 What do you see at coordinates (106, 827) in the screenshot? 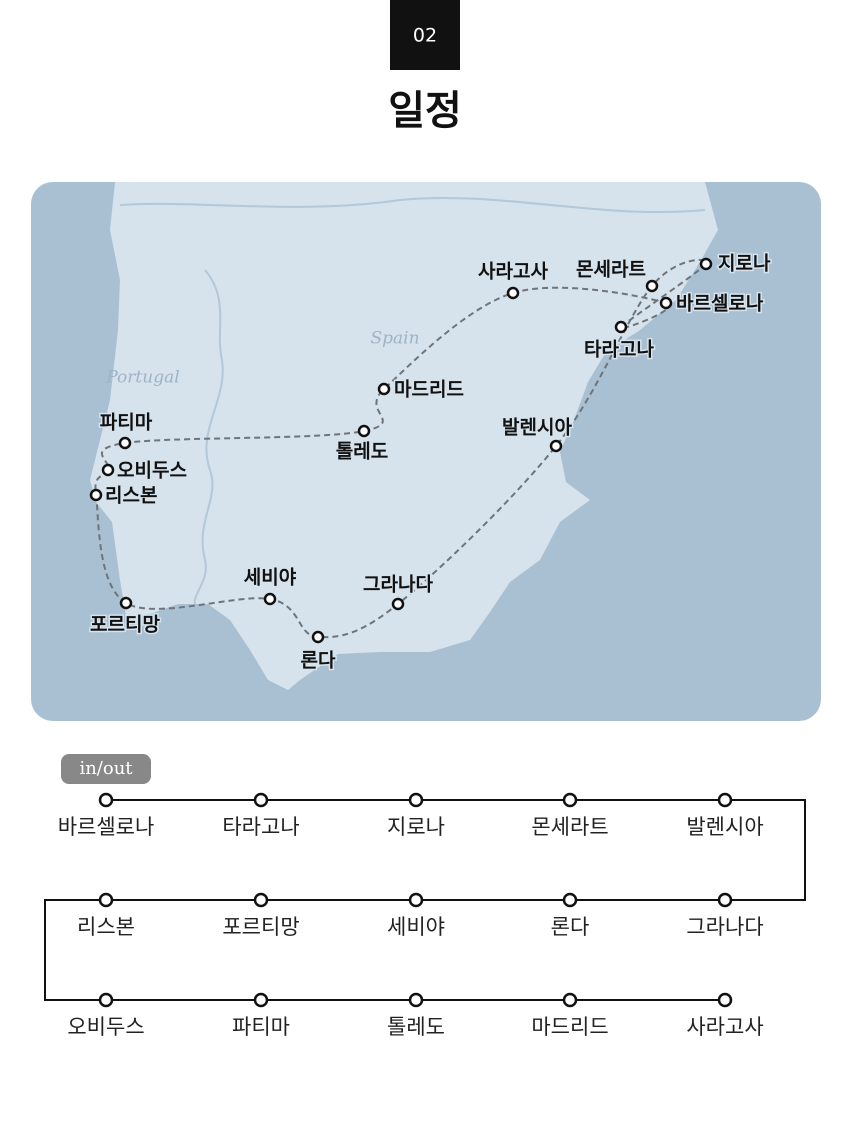
I see `stop-label: 바르셀로나` at bounding box center [106, 827].